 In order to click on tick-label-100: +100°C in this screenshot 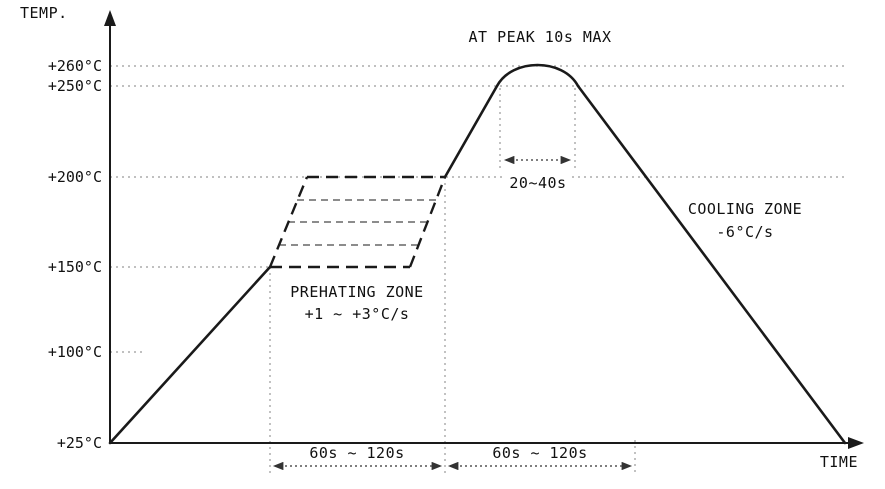, I will do `click(75, 352)`.